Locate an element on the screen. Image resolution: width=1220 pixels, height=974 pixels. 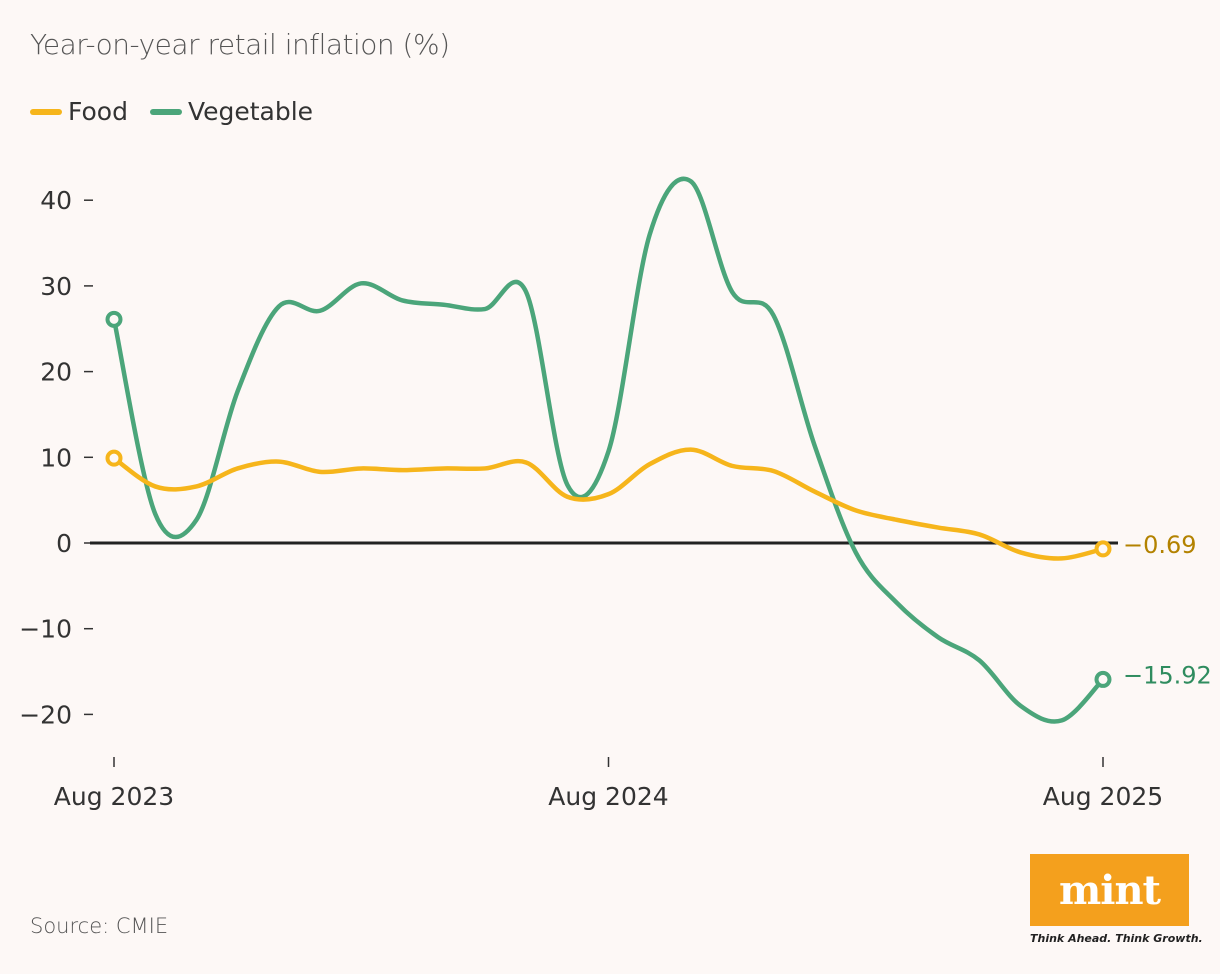
start-point-food is located at coordinates (114, 458).